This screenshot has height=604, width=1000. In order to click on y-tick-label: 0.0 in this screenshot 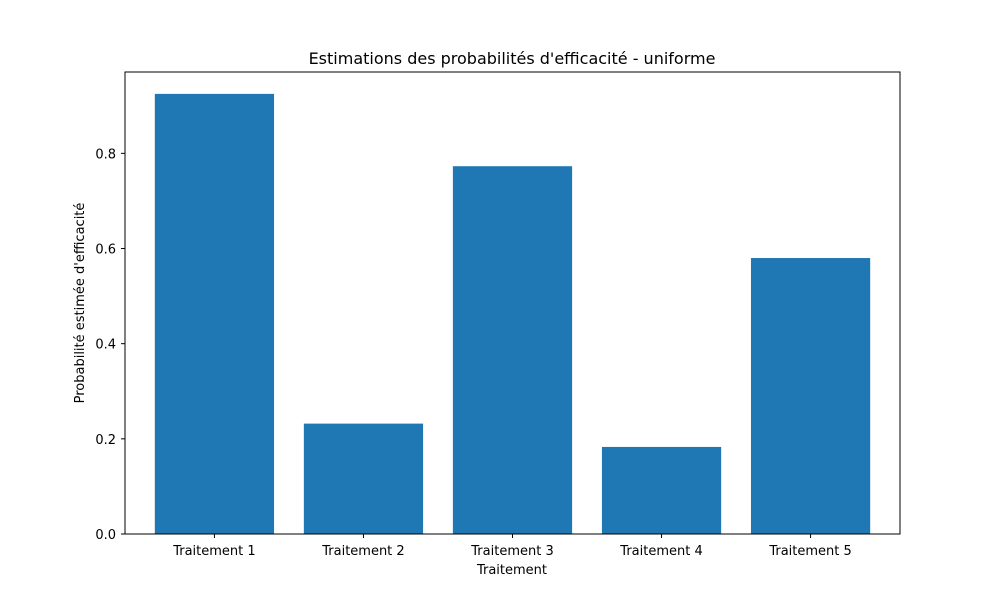, I will do `click(105, 535)`.